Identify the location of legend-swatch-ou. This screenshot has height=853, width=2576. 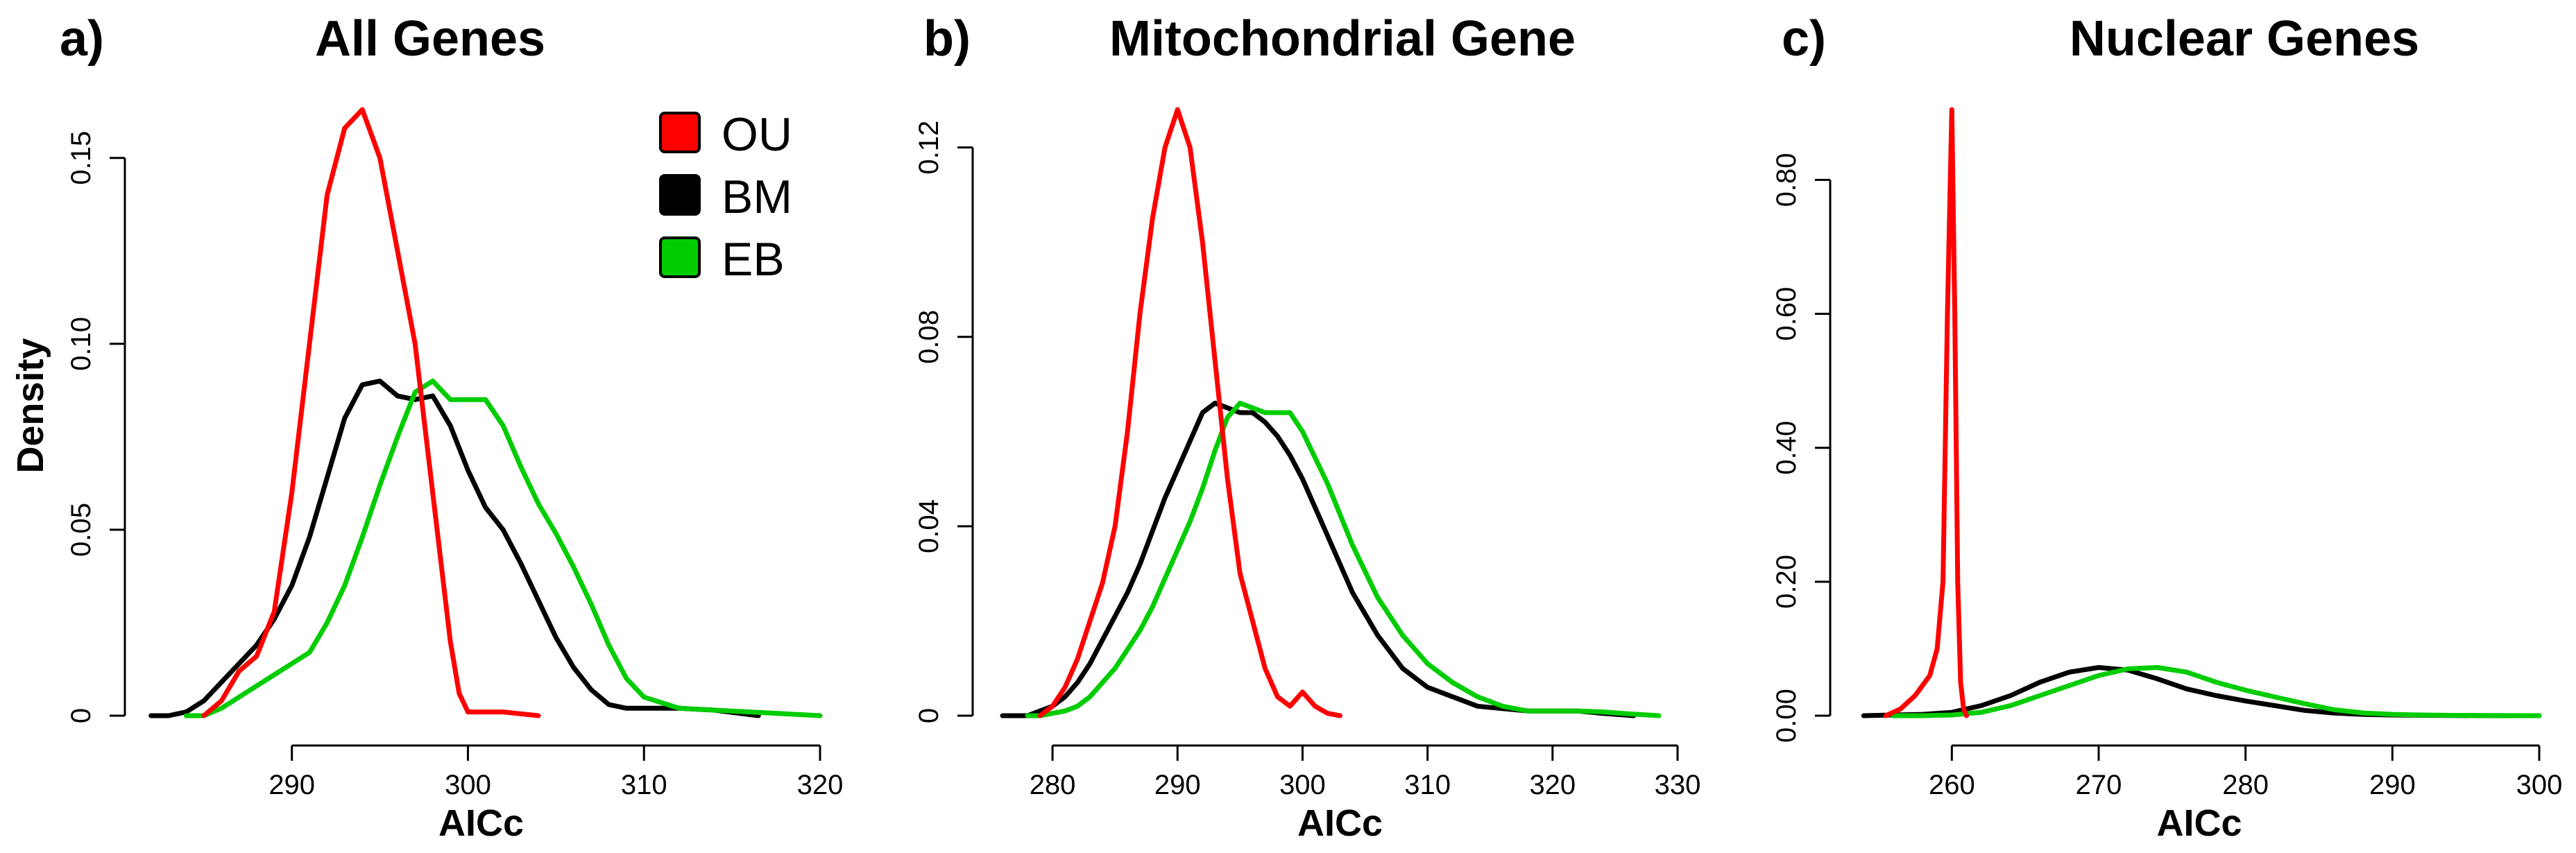
(680, 132).